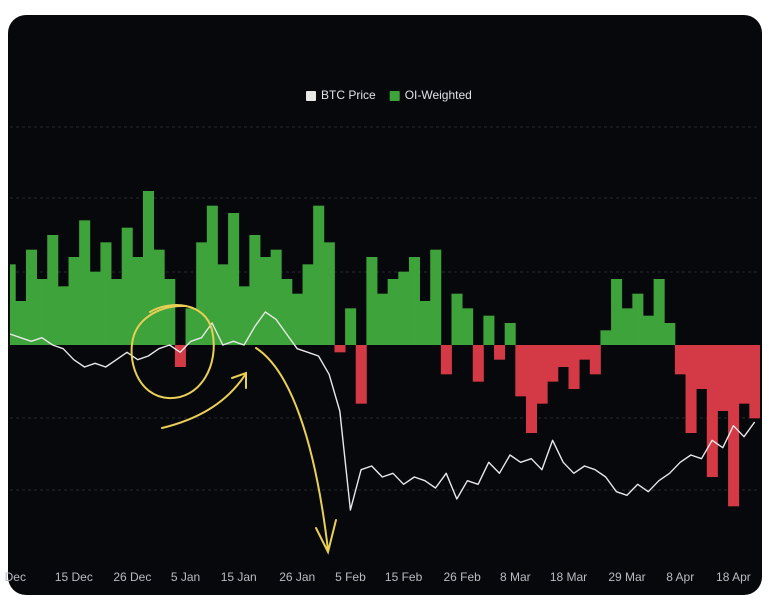 The width and height of the screenshot is (772, 610). I want to click on x-tick-label: 5 Jan, so click(185, 577).